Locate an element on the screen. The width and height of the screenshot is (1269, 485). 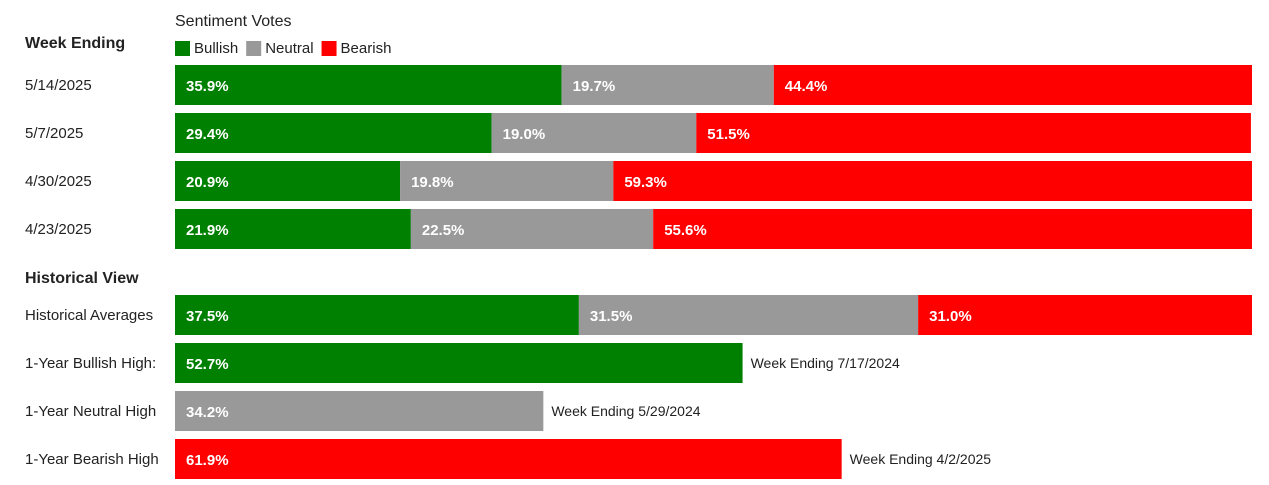
week-row-4-23-2025-value-bearish: 55.6% is located at coordinates (685, 230).